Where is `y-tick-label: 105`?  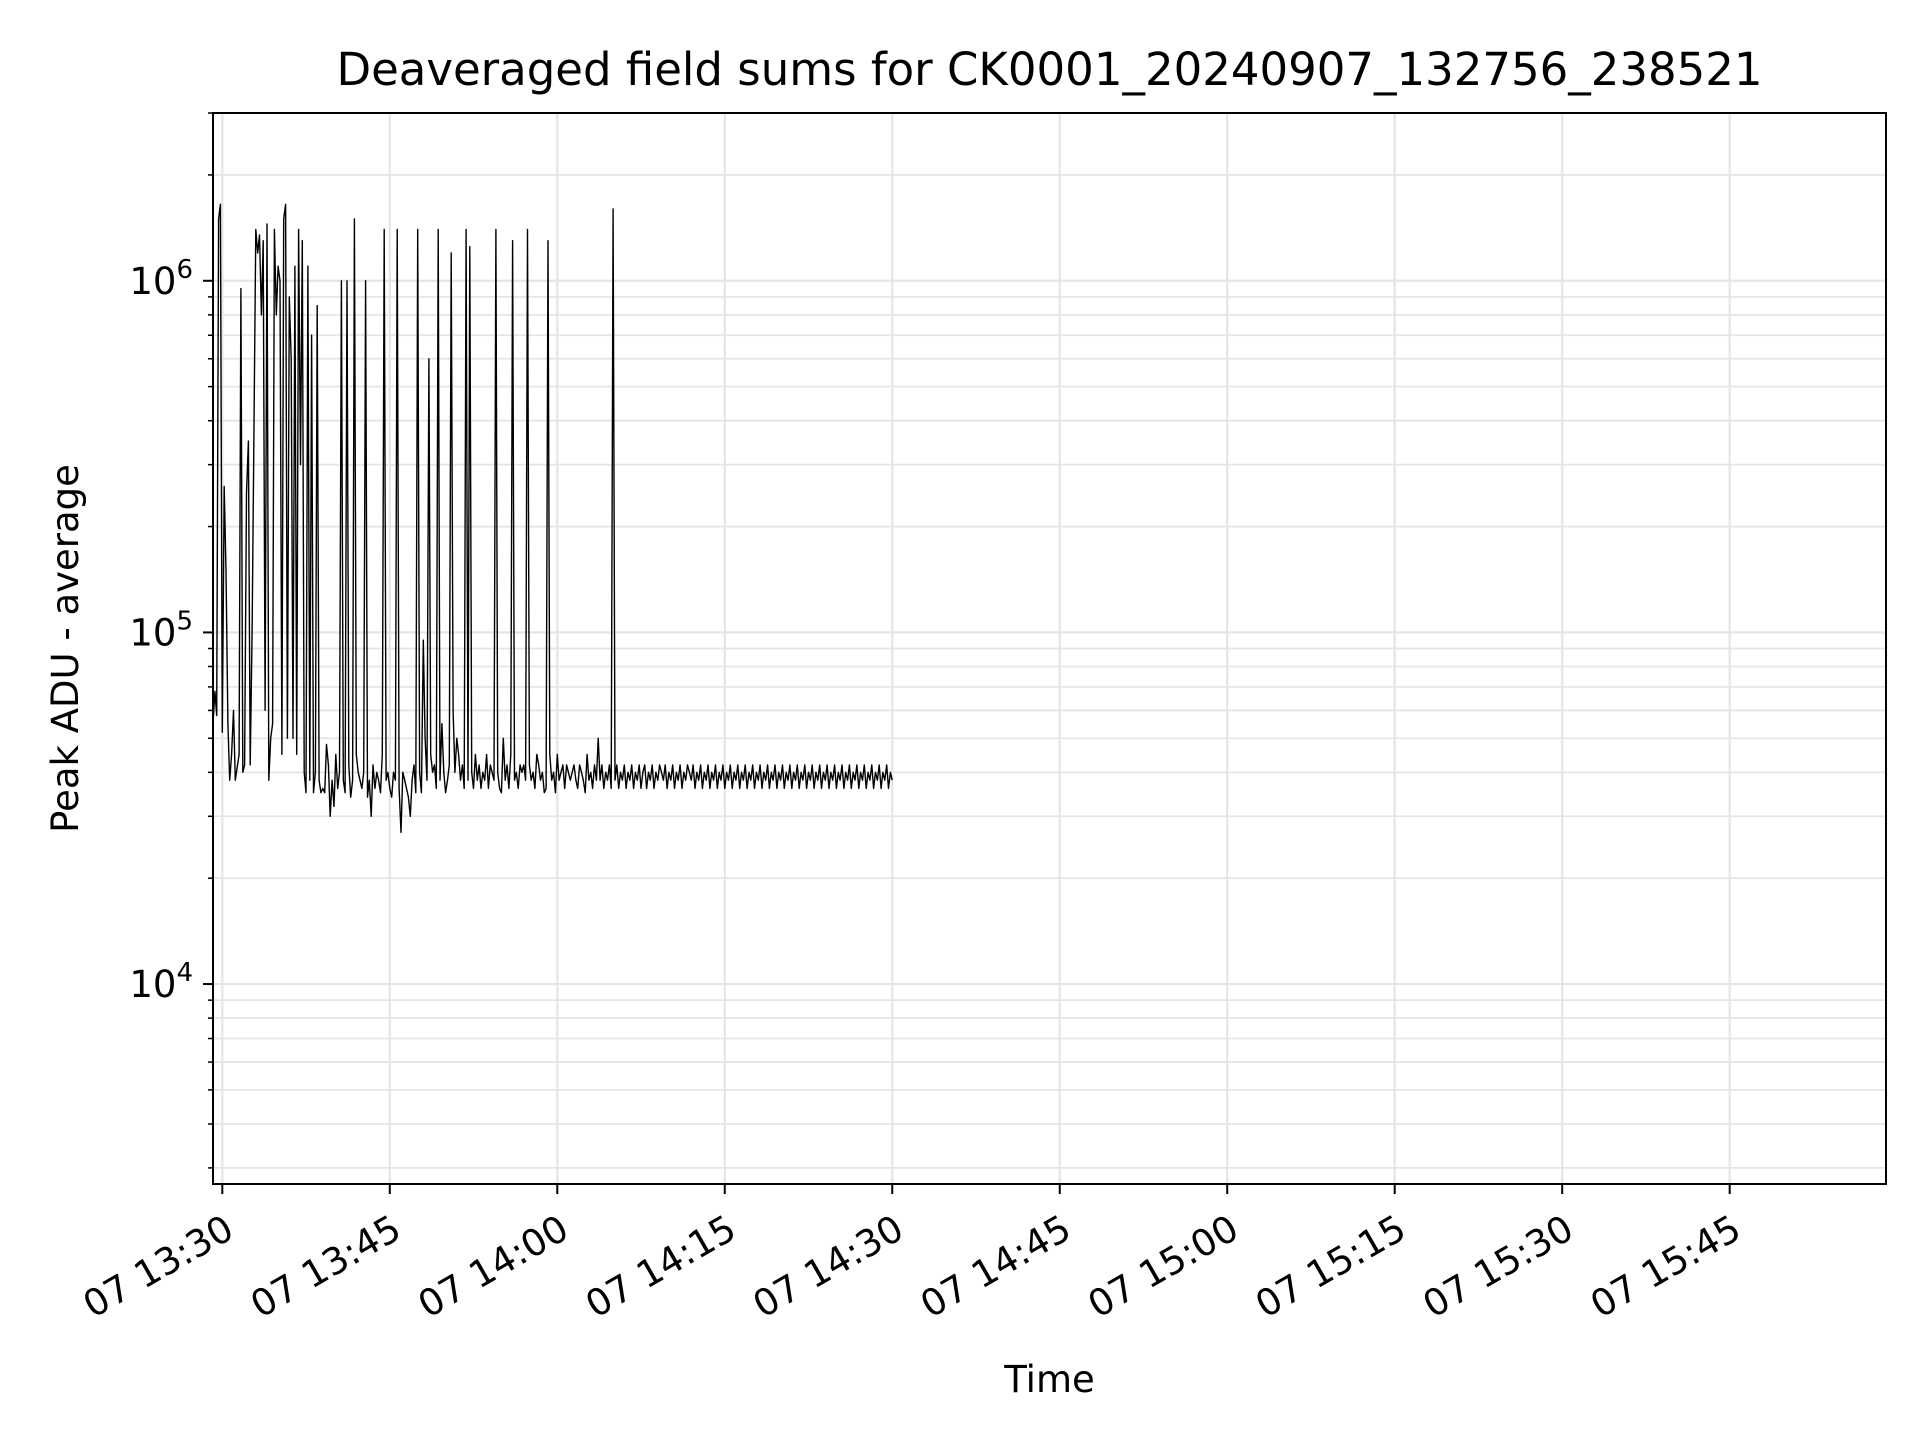
y-tick-label: 105 is located at coordinates (161, 630).